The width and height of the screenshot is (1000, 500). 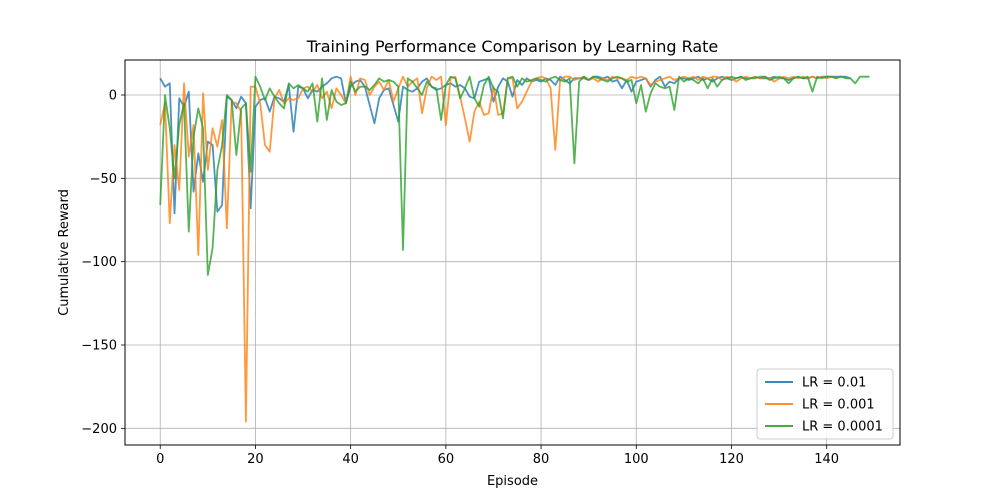 What do you see at coordinates (842, 427) in the screenshot?
I see `legend-label: LR = 0.0001` at bounding box center [842, 427].